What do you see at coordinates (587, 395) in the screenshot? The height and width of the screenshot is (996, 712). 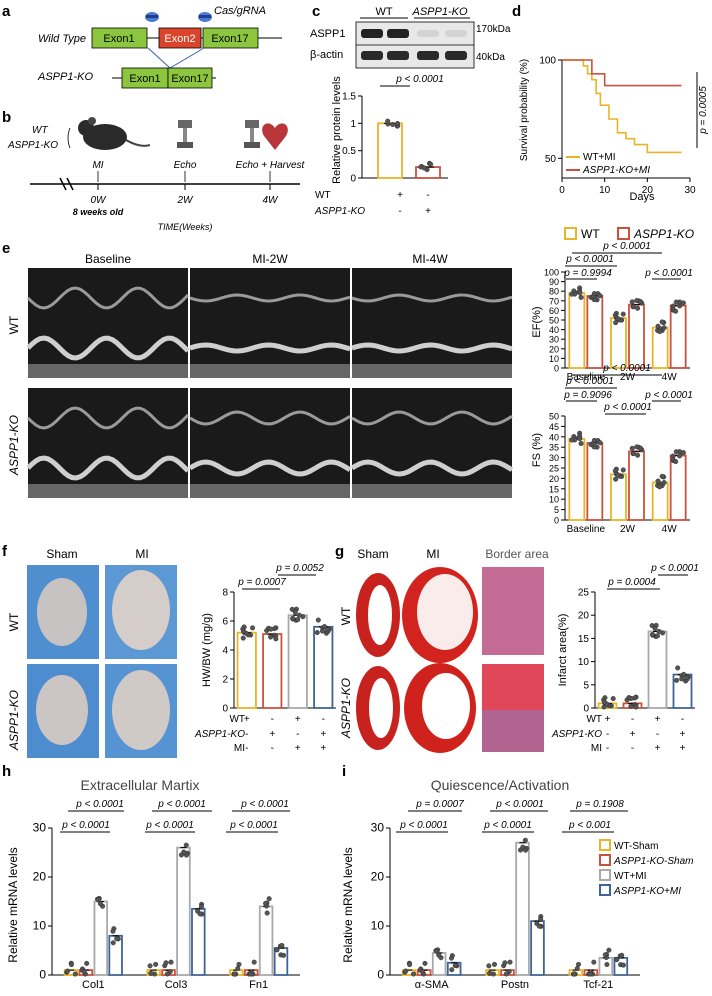 I see `fs-pvalue: p = 0.9096` at bounding box center [587, 395].